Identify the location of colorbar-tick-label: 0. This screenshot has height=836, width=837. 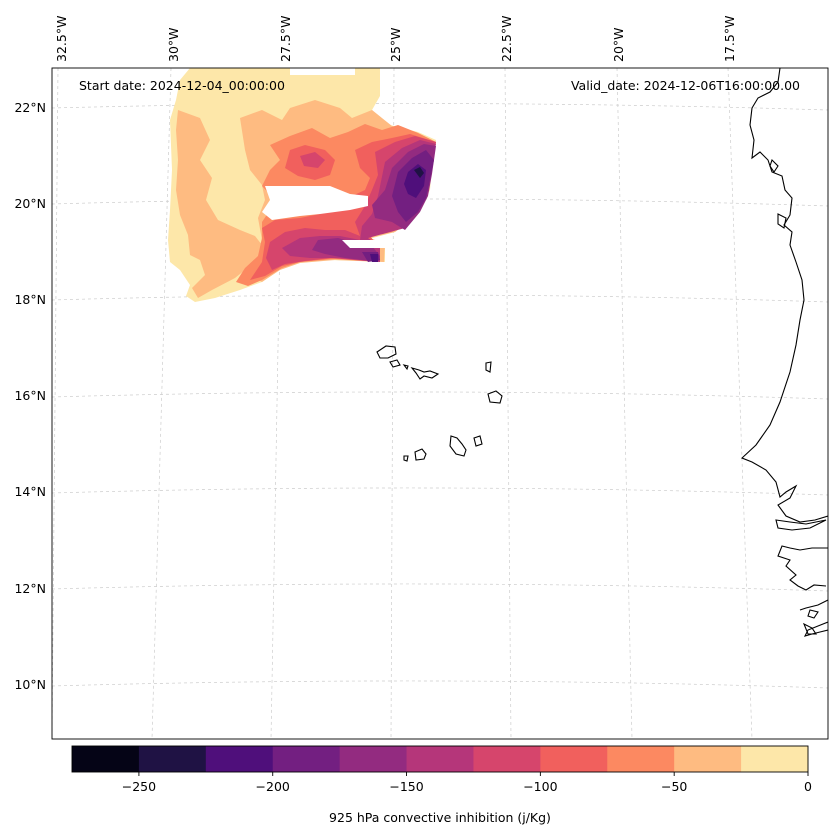
(808, 786).